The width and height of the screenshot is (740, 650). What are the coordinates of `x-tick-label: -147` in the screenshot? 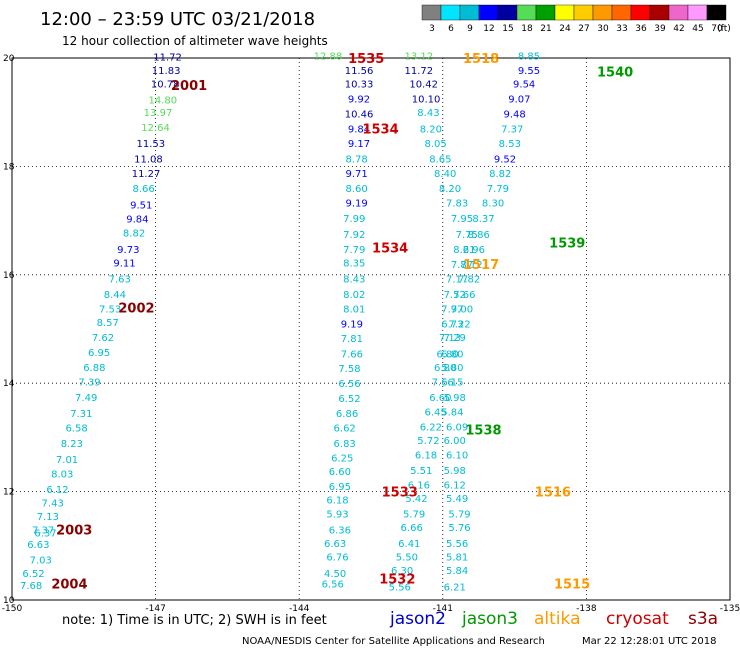 It's located at (155, 609).